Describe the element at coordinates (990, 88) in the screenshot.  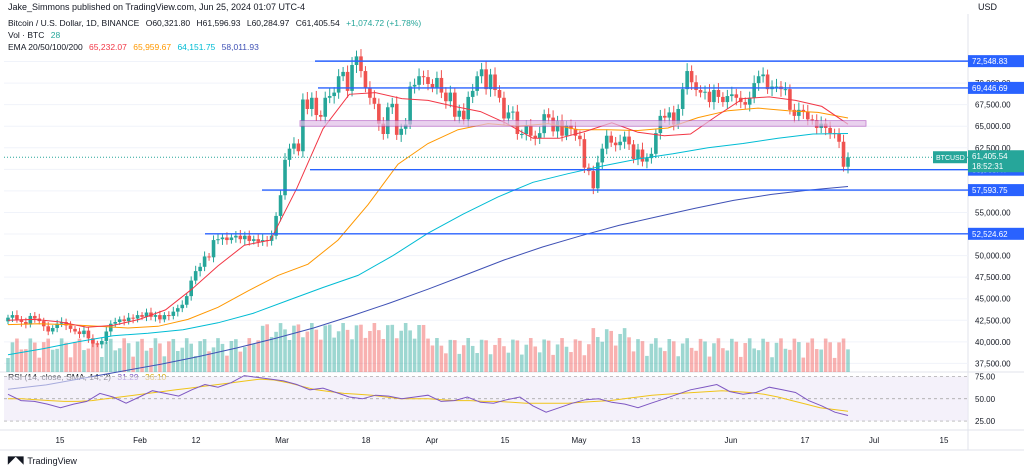
I see `level-label: 69,446.69` at that location.